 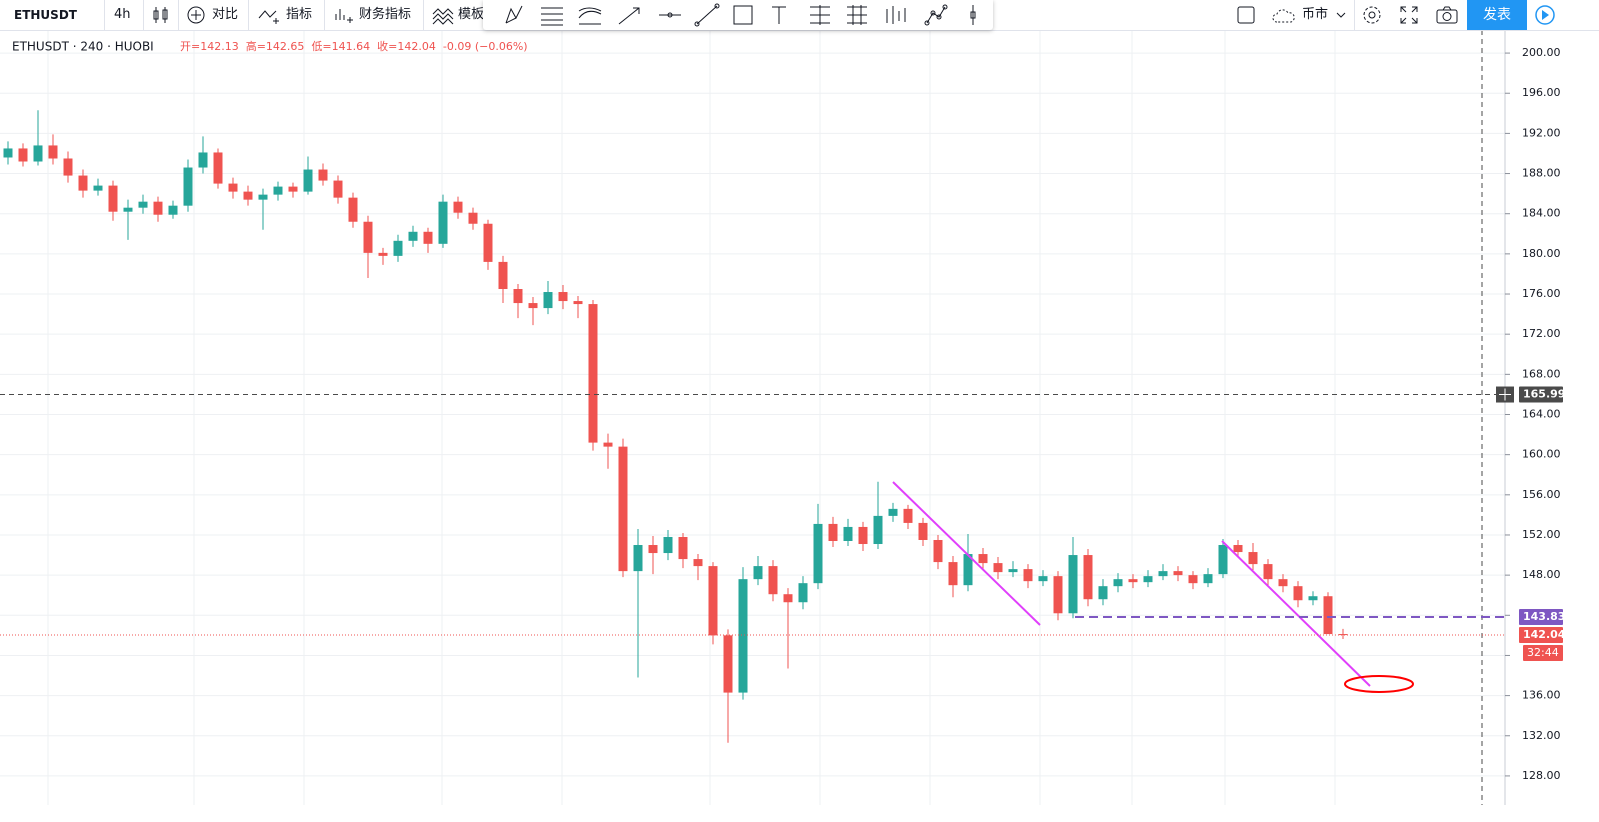 What do you see at coordinates (299, 14) in the screenshot?
I see `indicators-button: 指标` at bounding box center [299, 14].